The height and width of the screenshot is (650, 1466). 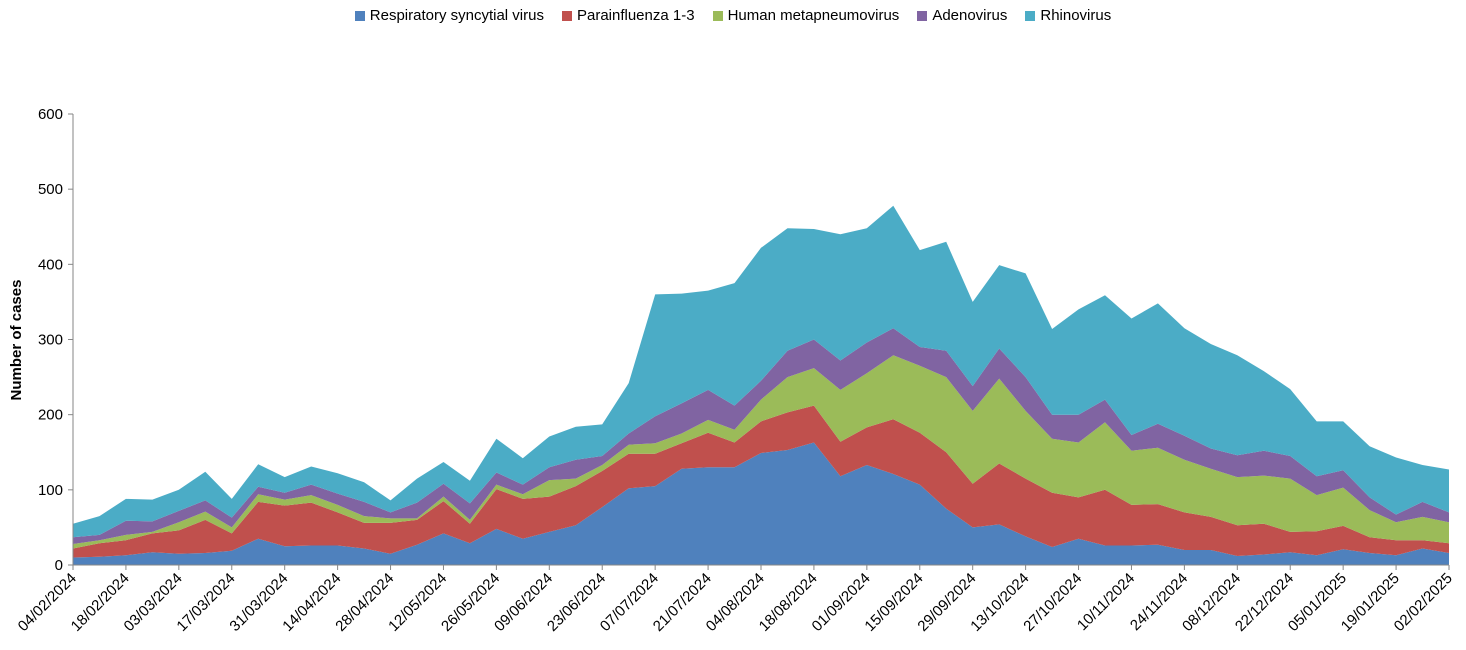 I want to click on legend-label: Rhinovirus, so click(x=1076, y=15).